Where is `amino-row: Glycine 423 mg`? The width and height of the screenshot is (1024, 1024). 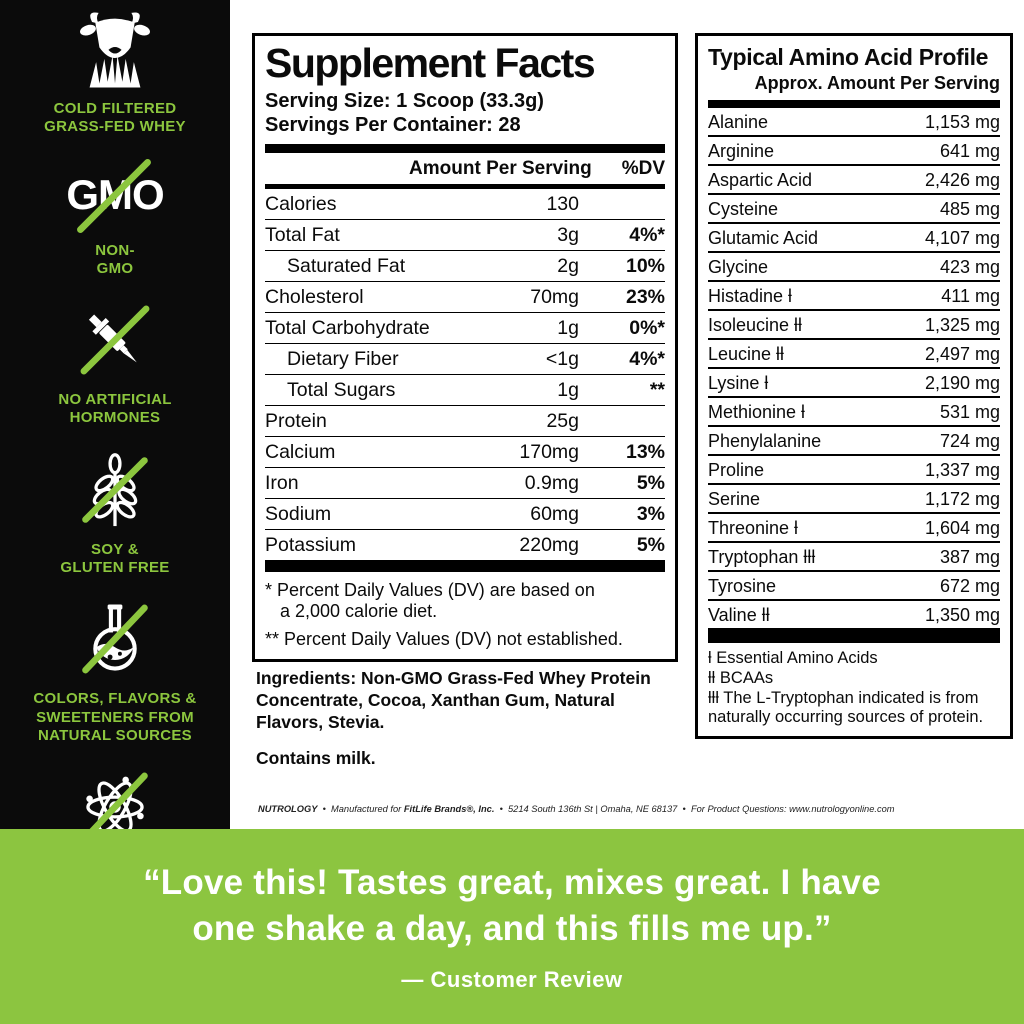
amino-row: Glycine 423 mg is located at coordinates (854, 267).